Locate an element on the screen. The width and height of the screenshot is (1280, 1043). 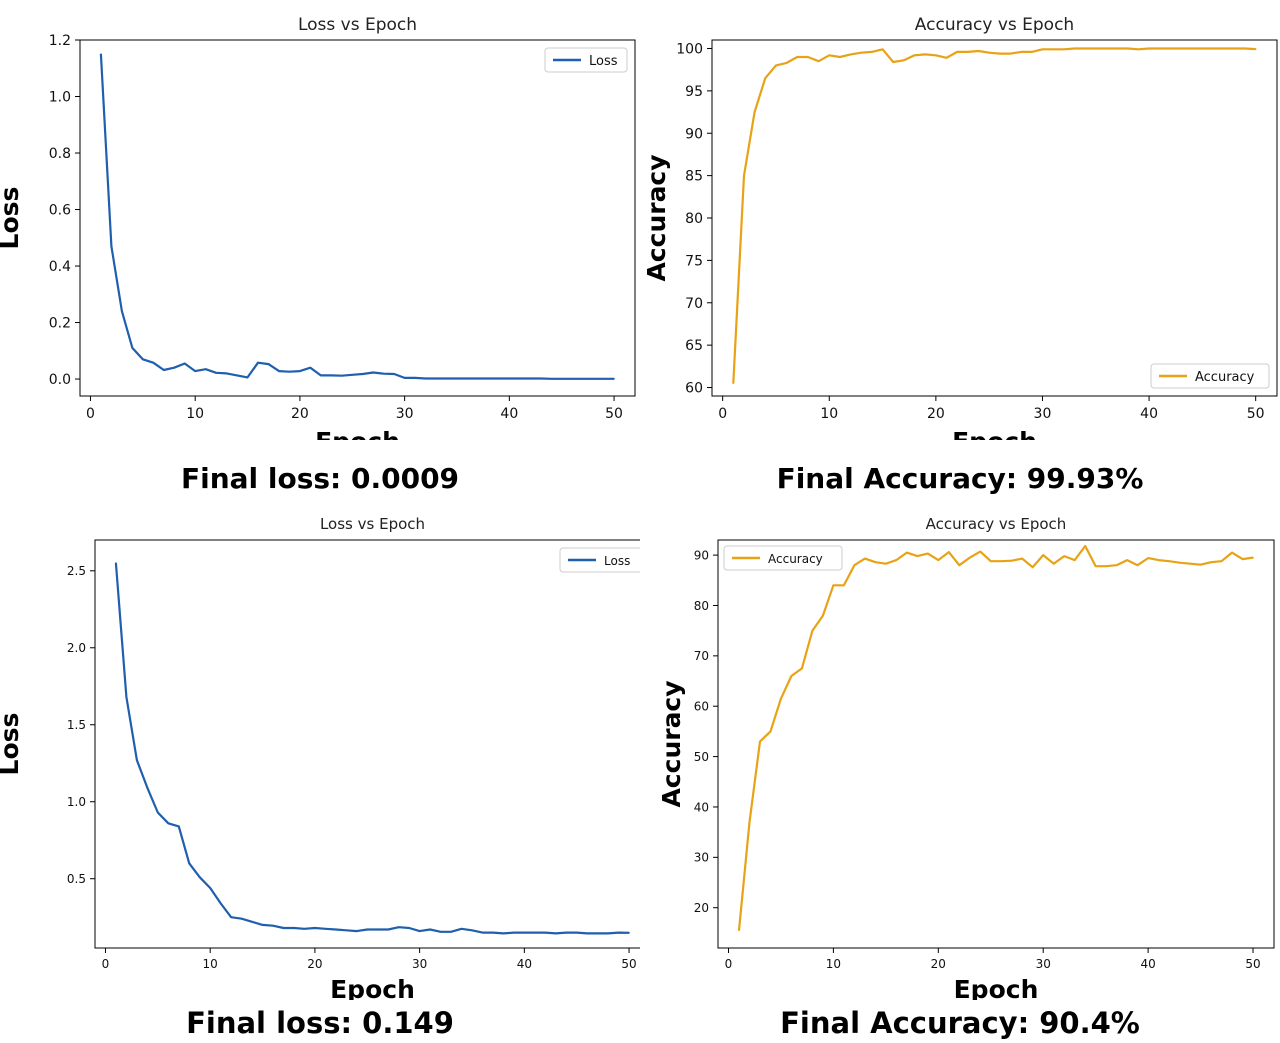
y-tick-label: 2.0 is located at coordinates (76, 648).